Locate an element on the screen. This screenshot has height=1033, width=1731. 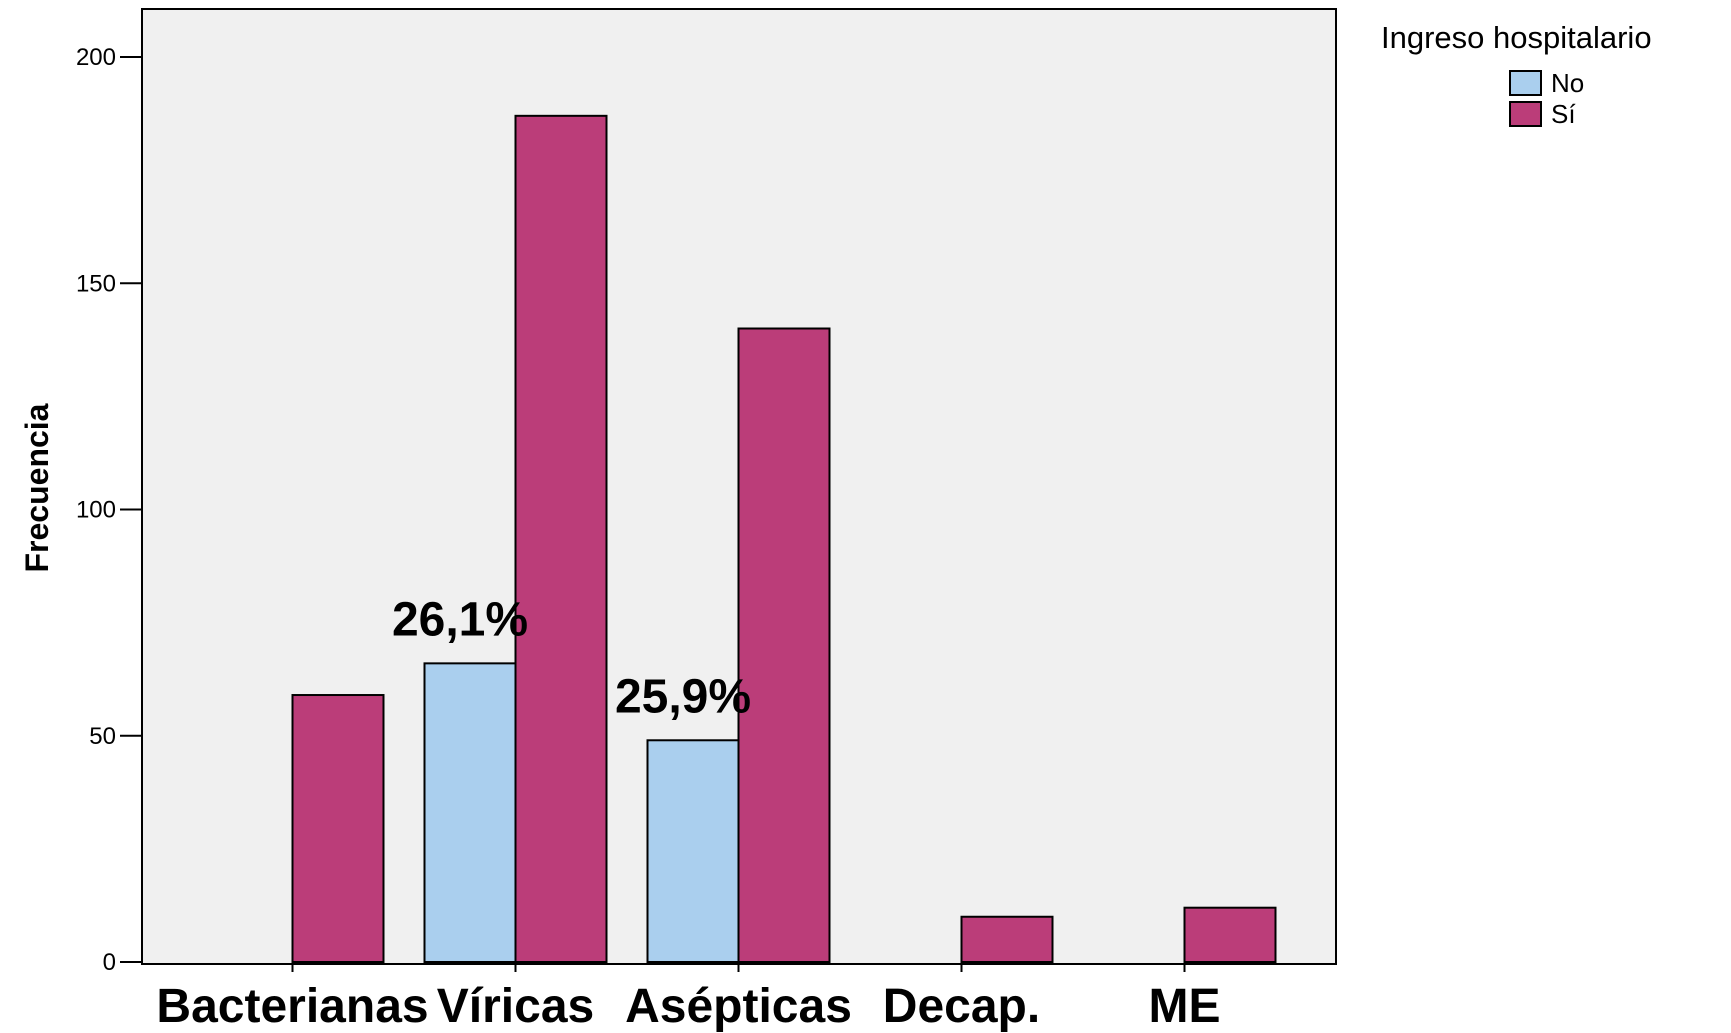
x-tick-label: Víricas is located at coordinates (515, 1006).